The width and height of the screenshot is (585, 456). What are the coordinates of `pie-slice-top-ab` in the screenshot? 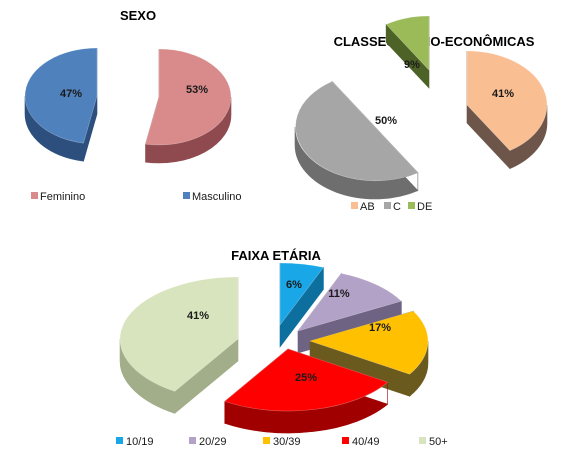 It's located at (507, 100).